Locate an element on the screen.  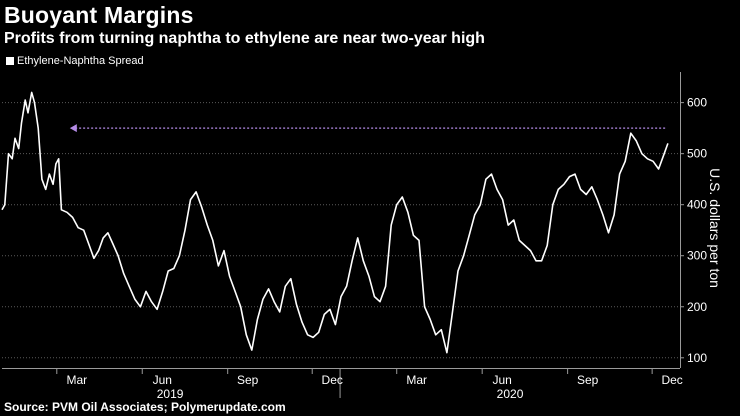
reference-arrow-head is located at coordinates (73, 128).